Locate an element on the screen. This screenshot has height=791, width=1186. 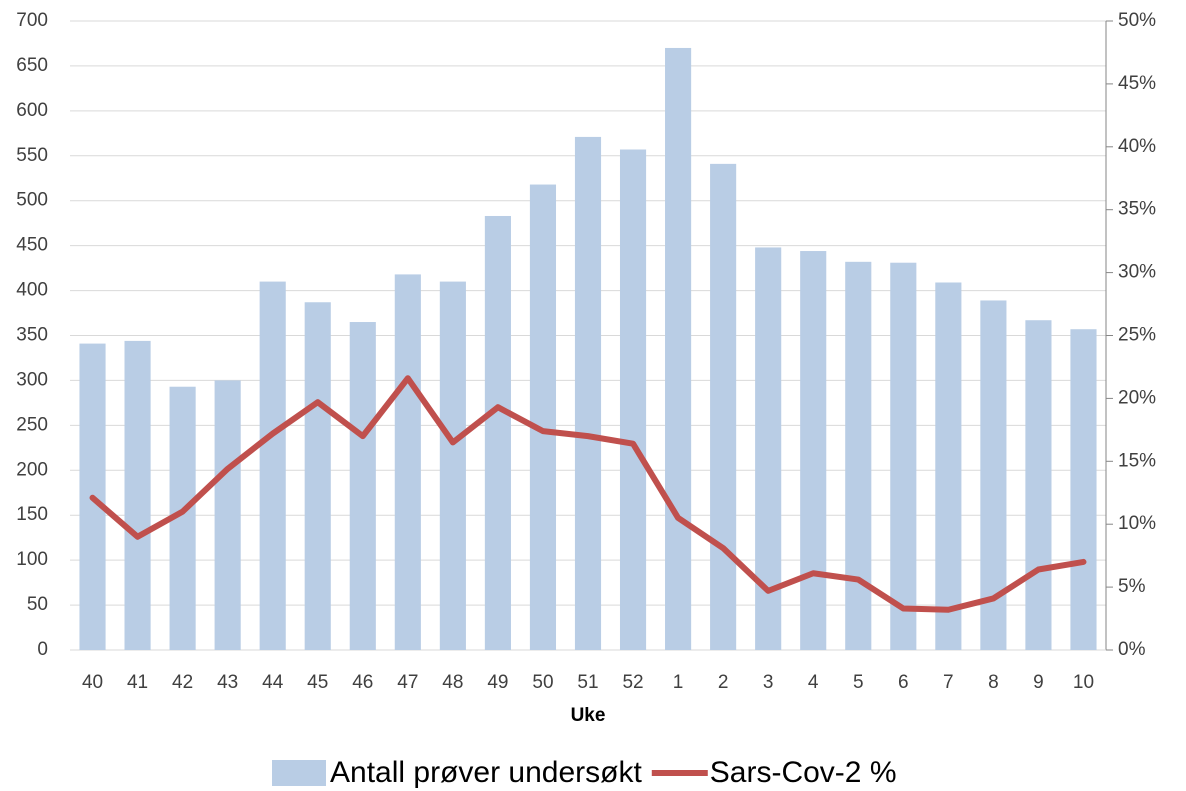
x-tick-label: 48 is located at coordinates (452, 682).